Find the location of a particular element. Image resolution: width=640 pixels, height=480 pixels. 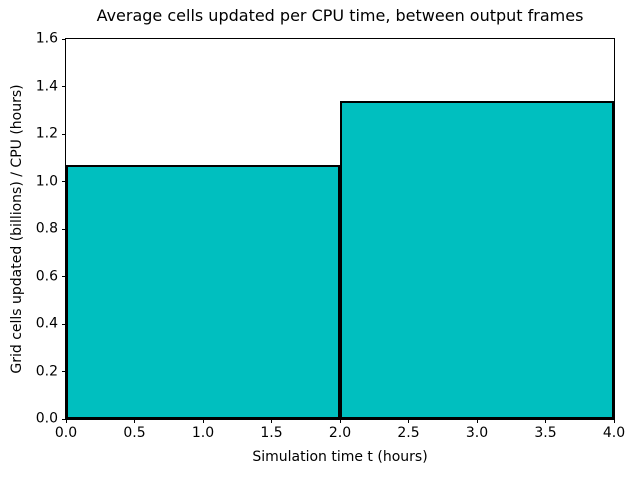

x-tick-label: 3.5 is located at coordinates (545, 433).